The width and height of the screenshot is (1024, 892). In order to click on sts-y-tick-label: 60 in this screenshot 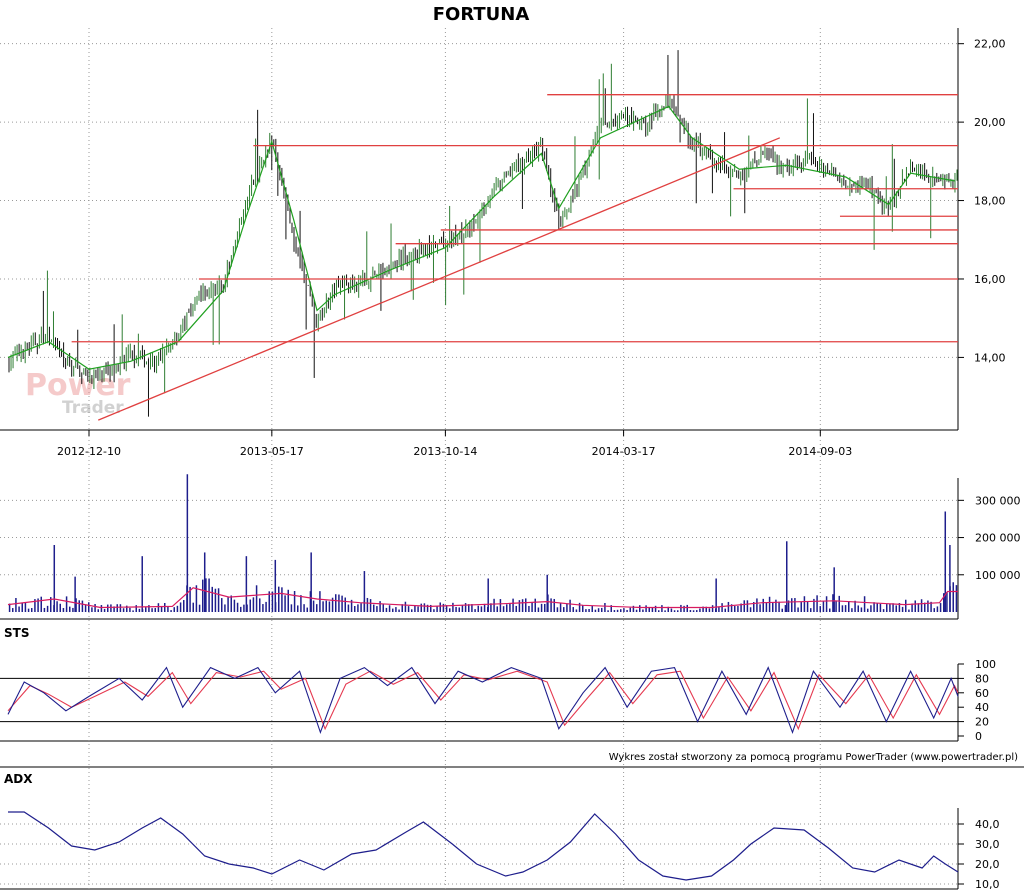, I will do `click(982, 693)`.